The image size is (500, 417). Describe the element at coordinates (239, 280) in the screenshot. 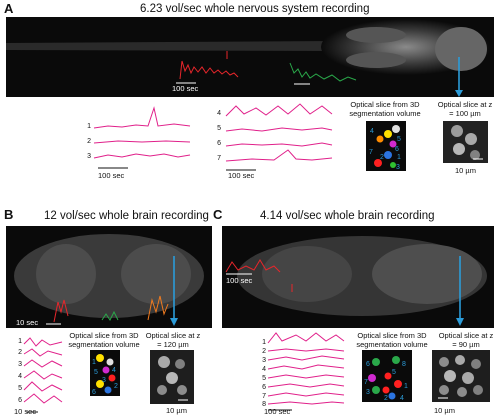

I see `panel-c-red-scale-label: 100 sec` at that location.